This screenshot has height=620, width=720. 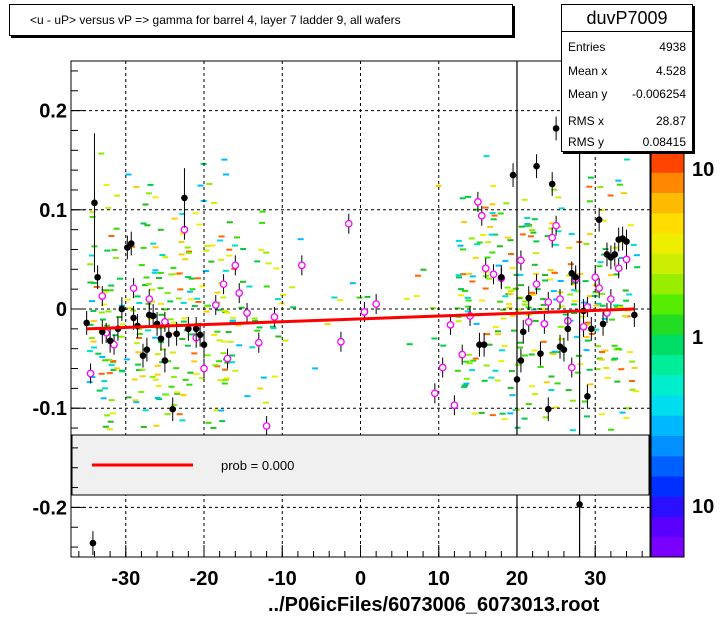 What do you see at coordinates (50, 409) in the screenshot?
I see `y-tick-label: -0.1` at bounding box center [50, 409].